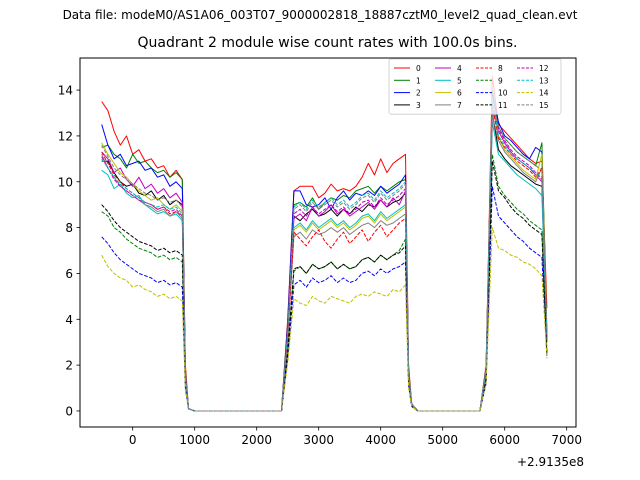 The width and height of the screenshot is (640, 480). I want to click on y-tick-label: 0, so click(69, 411).